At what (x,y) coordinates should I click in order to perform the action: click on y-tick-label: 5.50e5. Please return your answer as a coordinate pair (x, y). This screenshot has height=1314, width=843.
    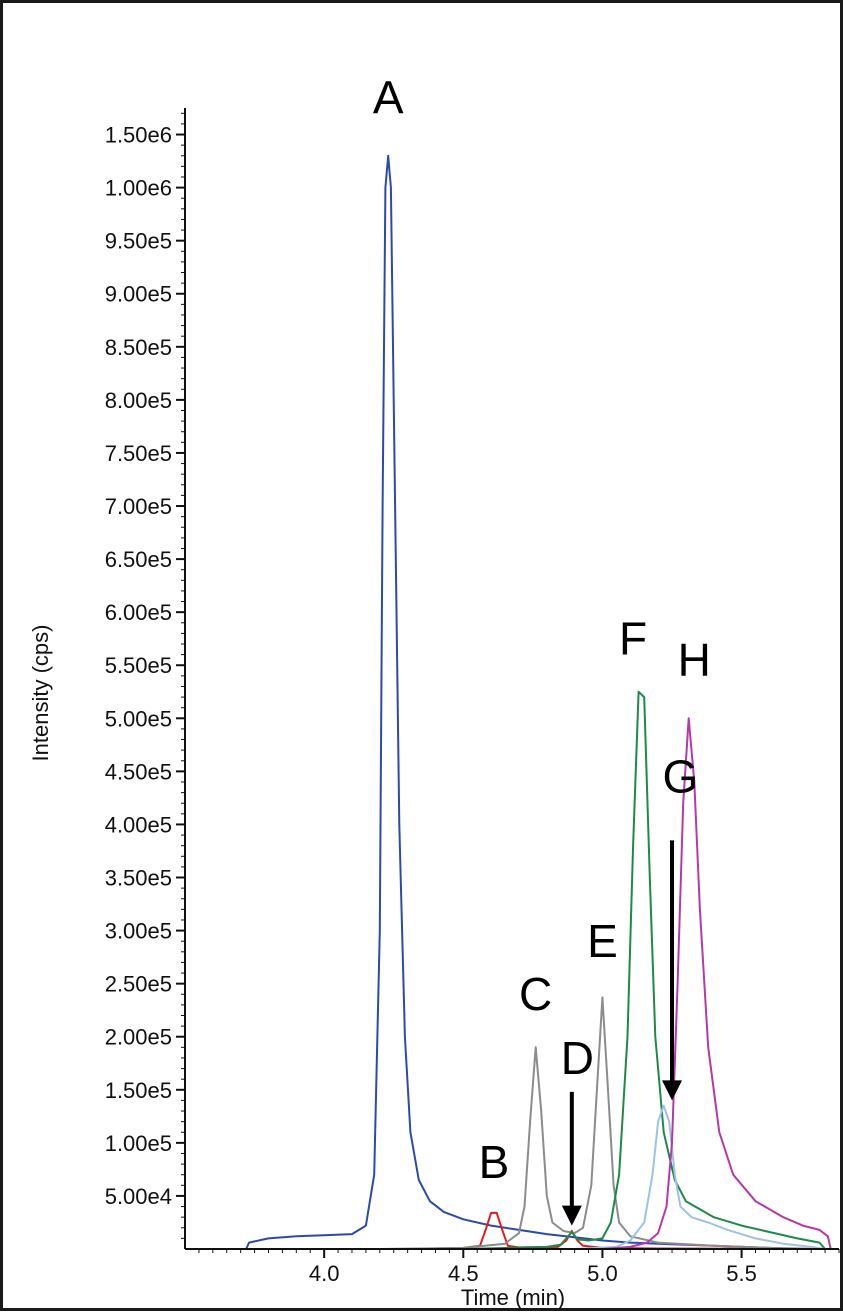
    Looking at the image, I should click on (138, 665).